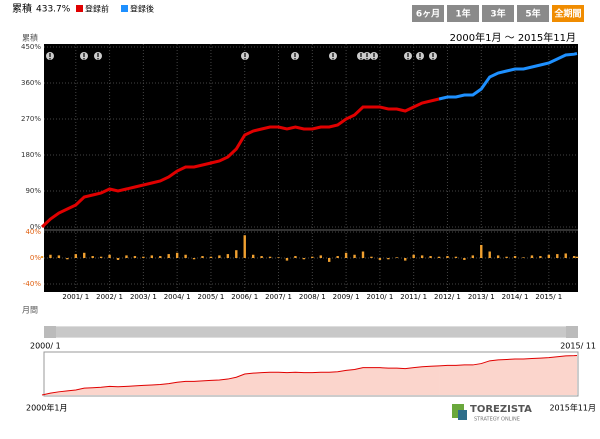  I want to click on period-button-label: 全期間, so click(567, 14).